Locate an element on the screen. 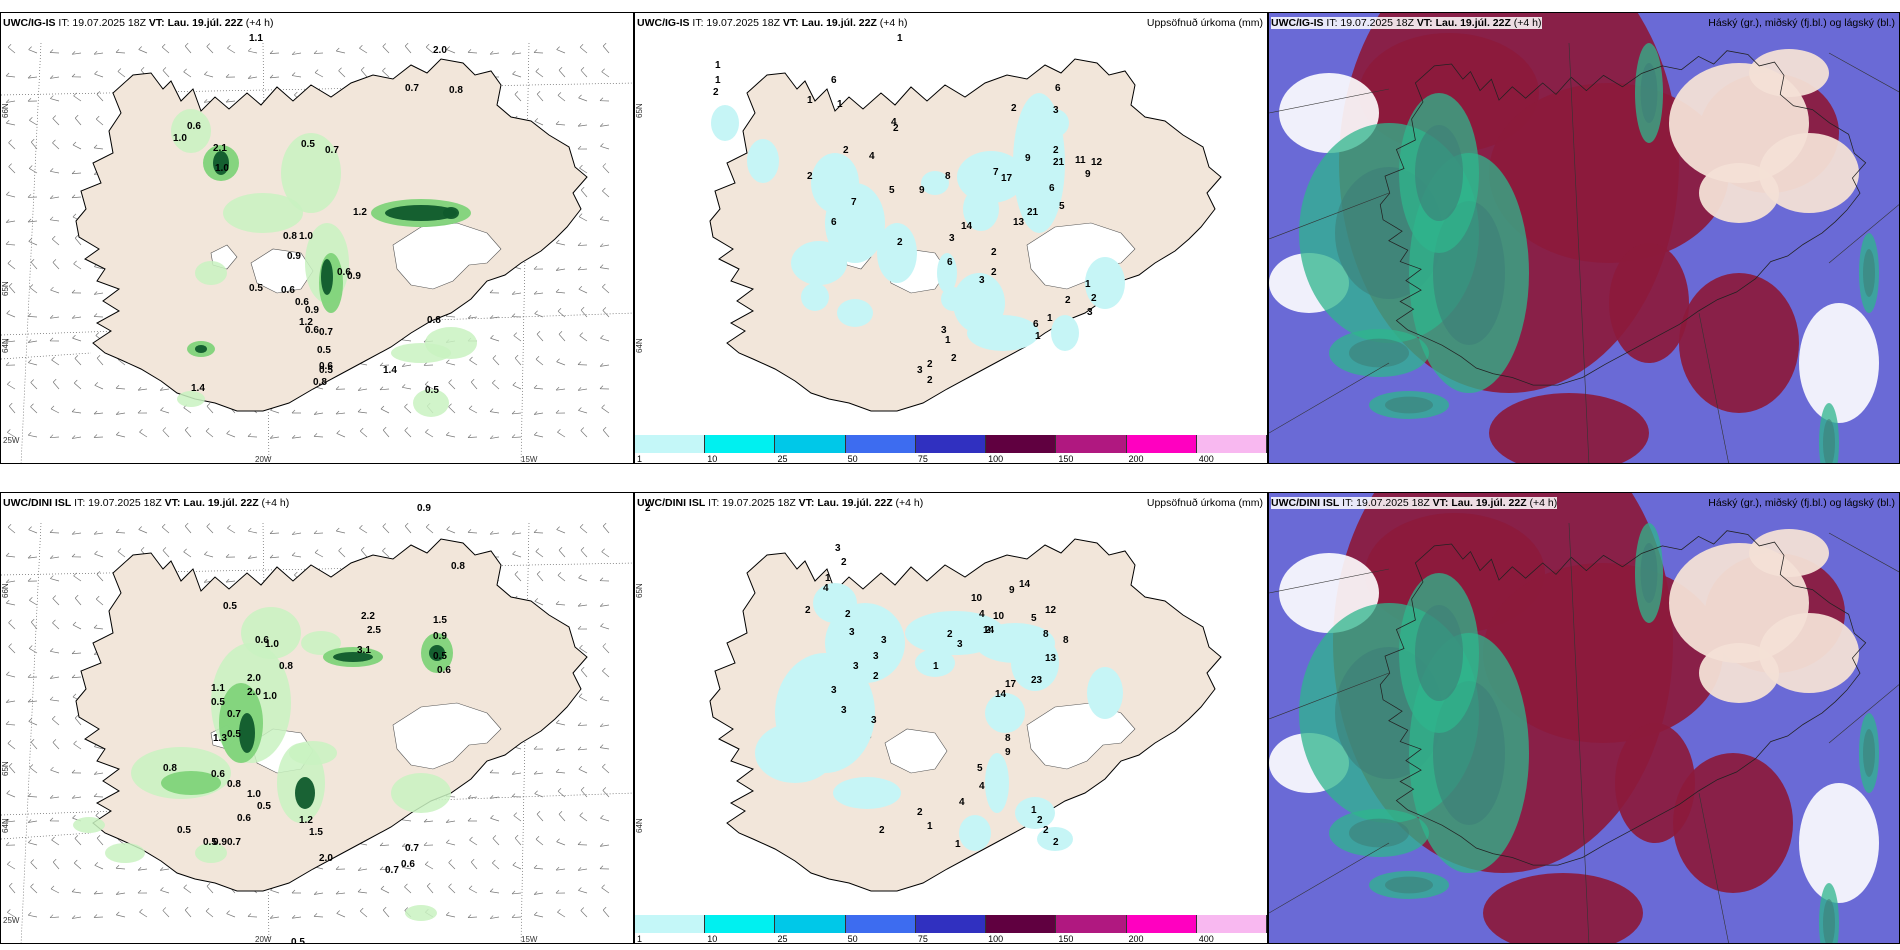 This screenshot has height=950, width=1900. valid-label: VT: is located at coordinates (172, 503).